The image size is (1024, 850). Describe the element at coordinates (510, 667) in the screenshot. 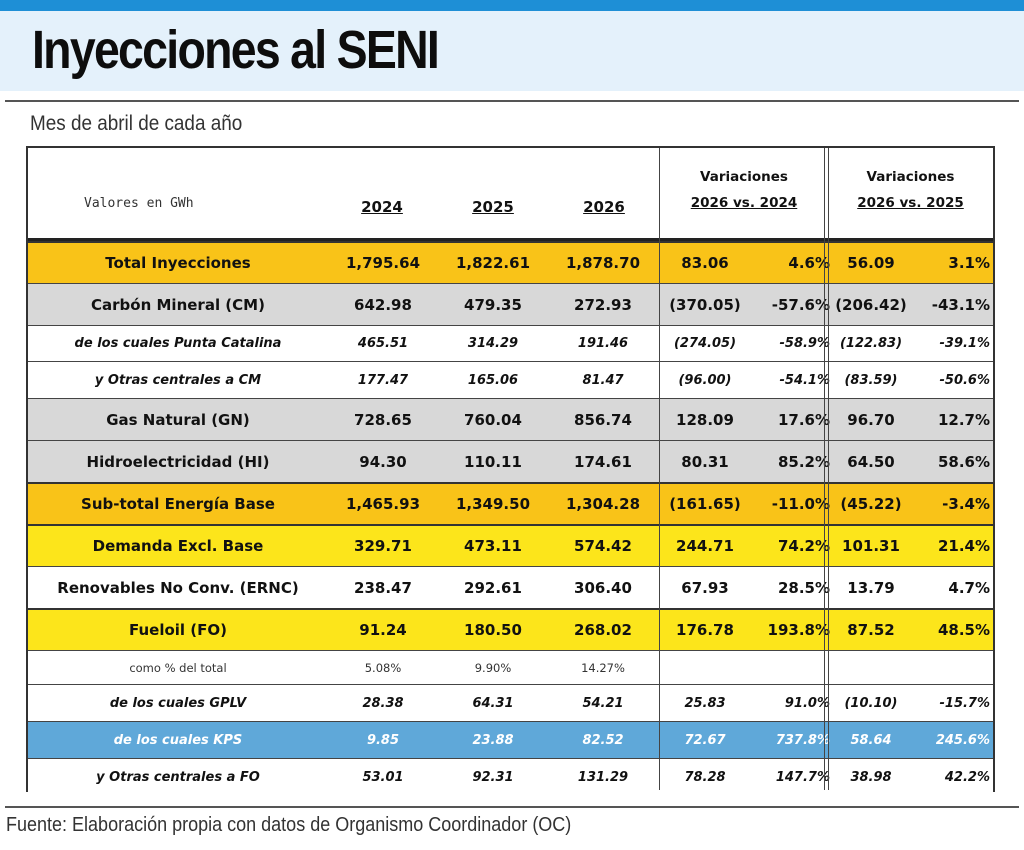

I see `table-row: como % del total 5.08% 9.90% 14.27%` at that location.